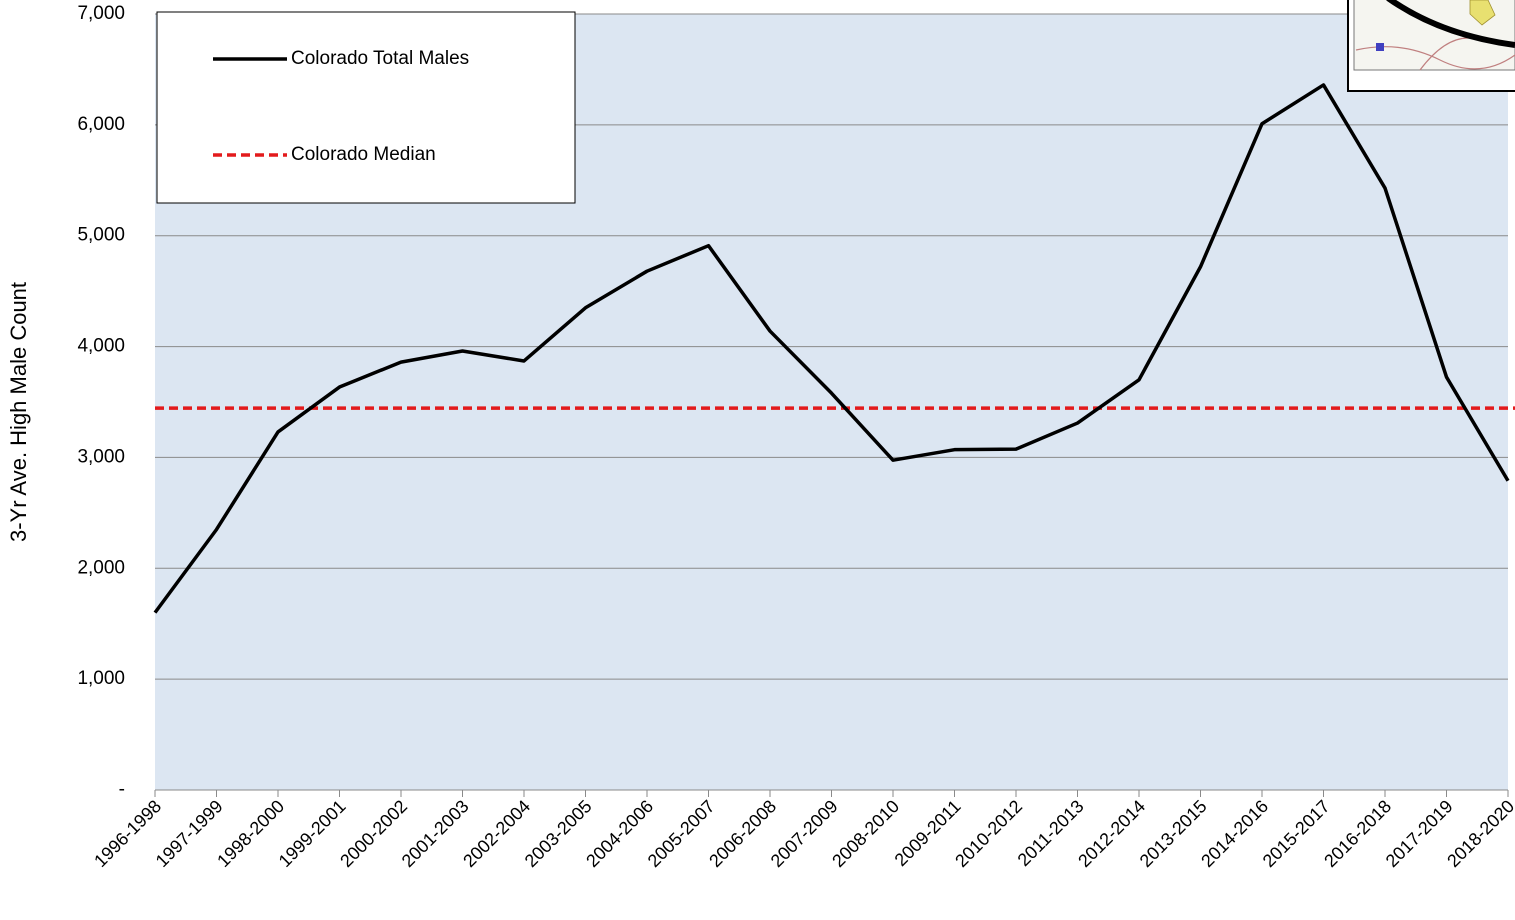  What do you see at coordinates (101, 346) in the screenshot?
I see `y-tick-label: 4,000` at bounding box center [101, 346].